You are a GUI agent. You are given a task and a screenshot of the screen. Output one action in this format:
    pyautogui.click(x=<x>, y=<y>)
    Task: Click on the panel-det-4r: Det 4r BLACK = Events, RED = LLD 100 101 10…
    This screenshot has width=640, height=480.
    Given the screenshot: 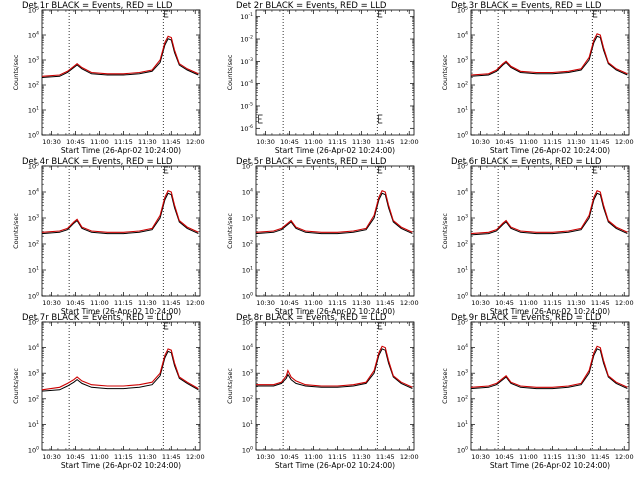 What is the action you would take?
    pyautogui.click(x=108, y=236)
    